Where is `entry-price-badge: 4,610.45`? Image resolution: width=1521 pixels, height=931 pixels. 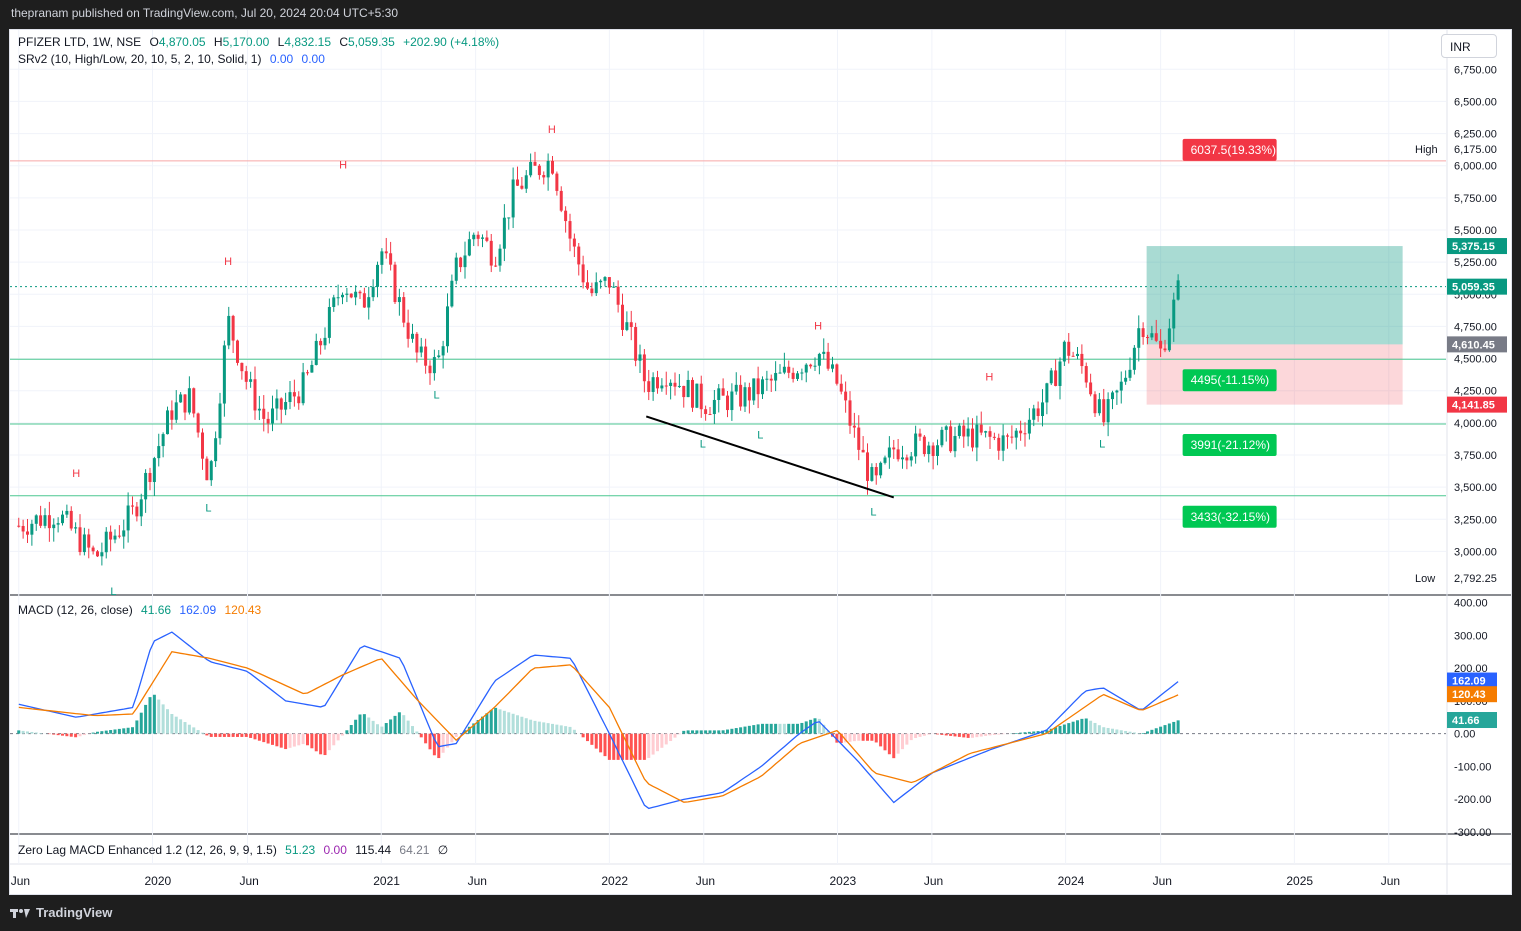
entry-price-badge: 4,610.45 is located at coordinates (1473, 345).